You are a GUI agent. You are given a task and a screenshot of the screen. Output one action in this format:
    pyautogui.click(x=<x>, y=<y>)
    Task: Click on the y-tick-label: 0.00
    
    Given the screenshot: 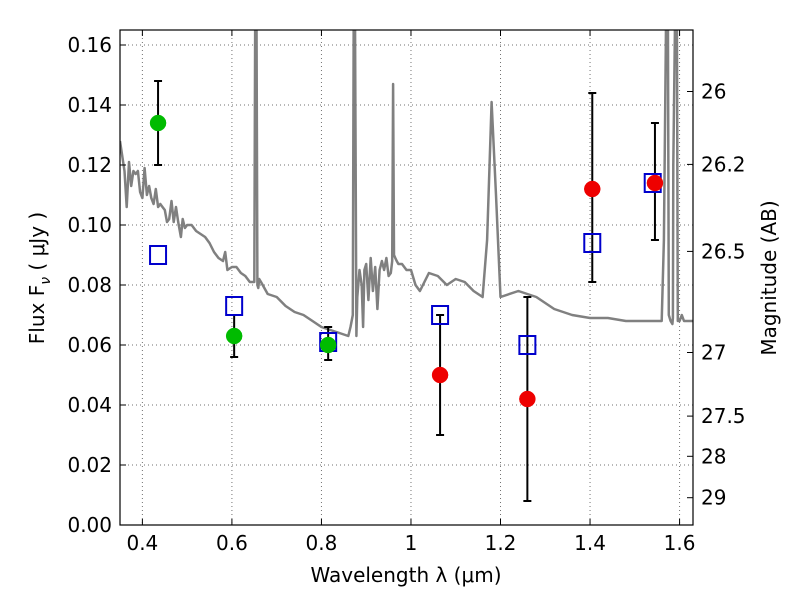 What is the action you would take?
    pyautogui.click(x=89, y=525)
    